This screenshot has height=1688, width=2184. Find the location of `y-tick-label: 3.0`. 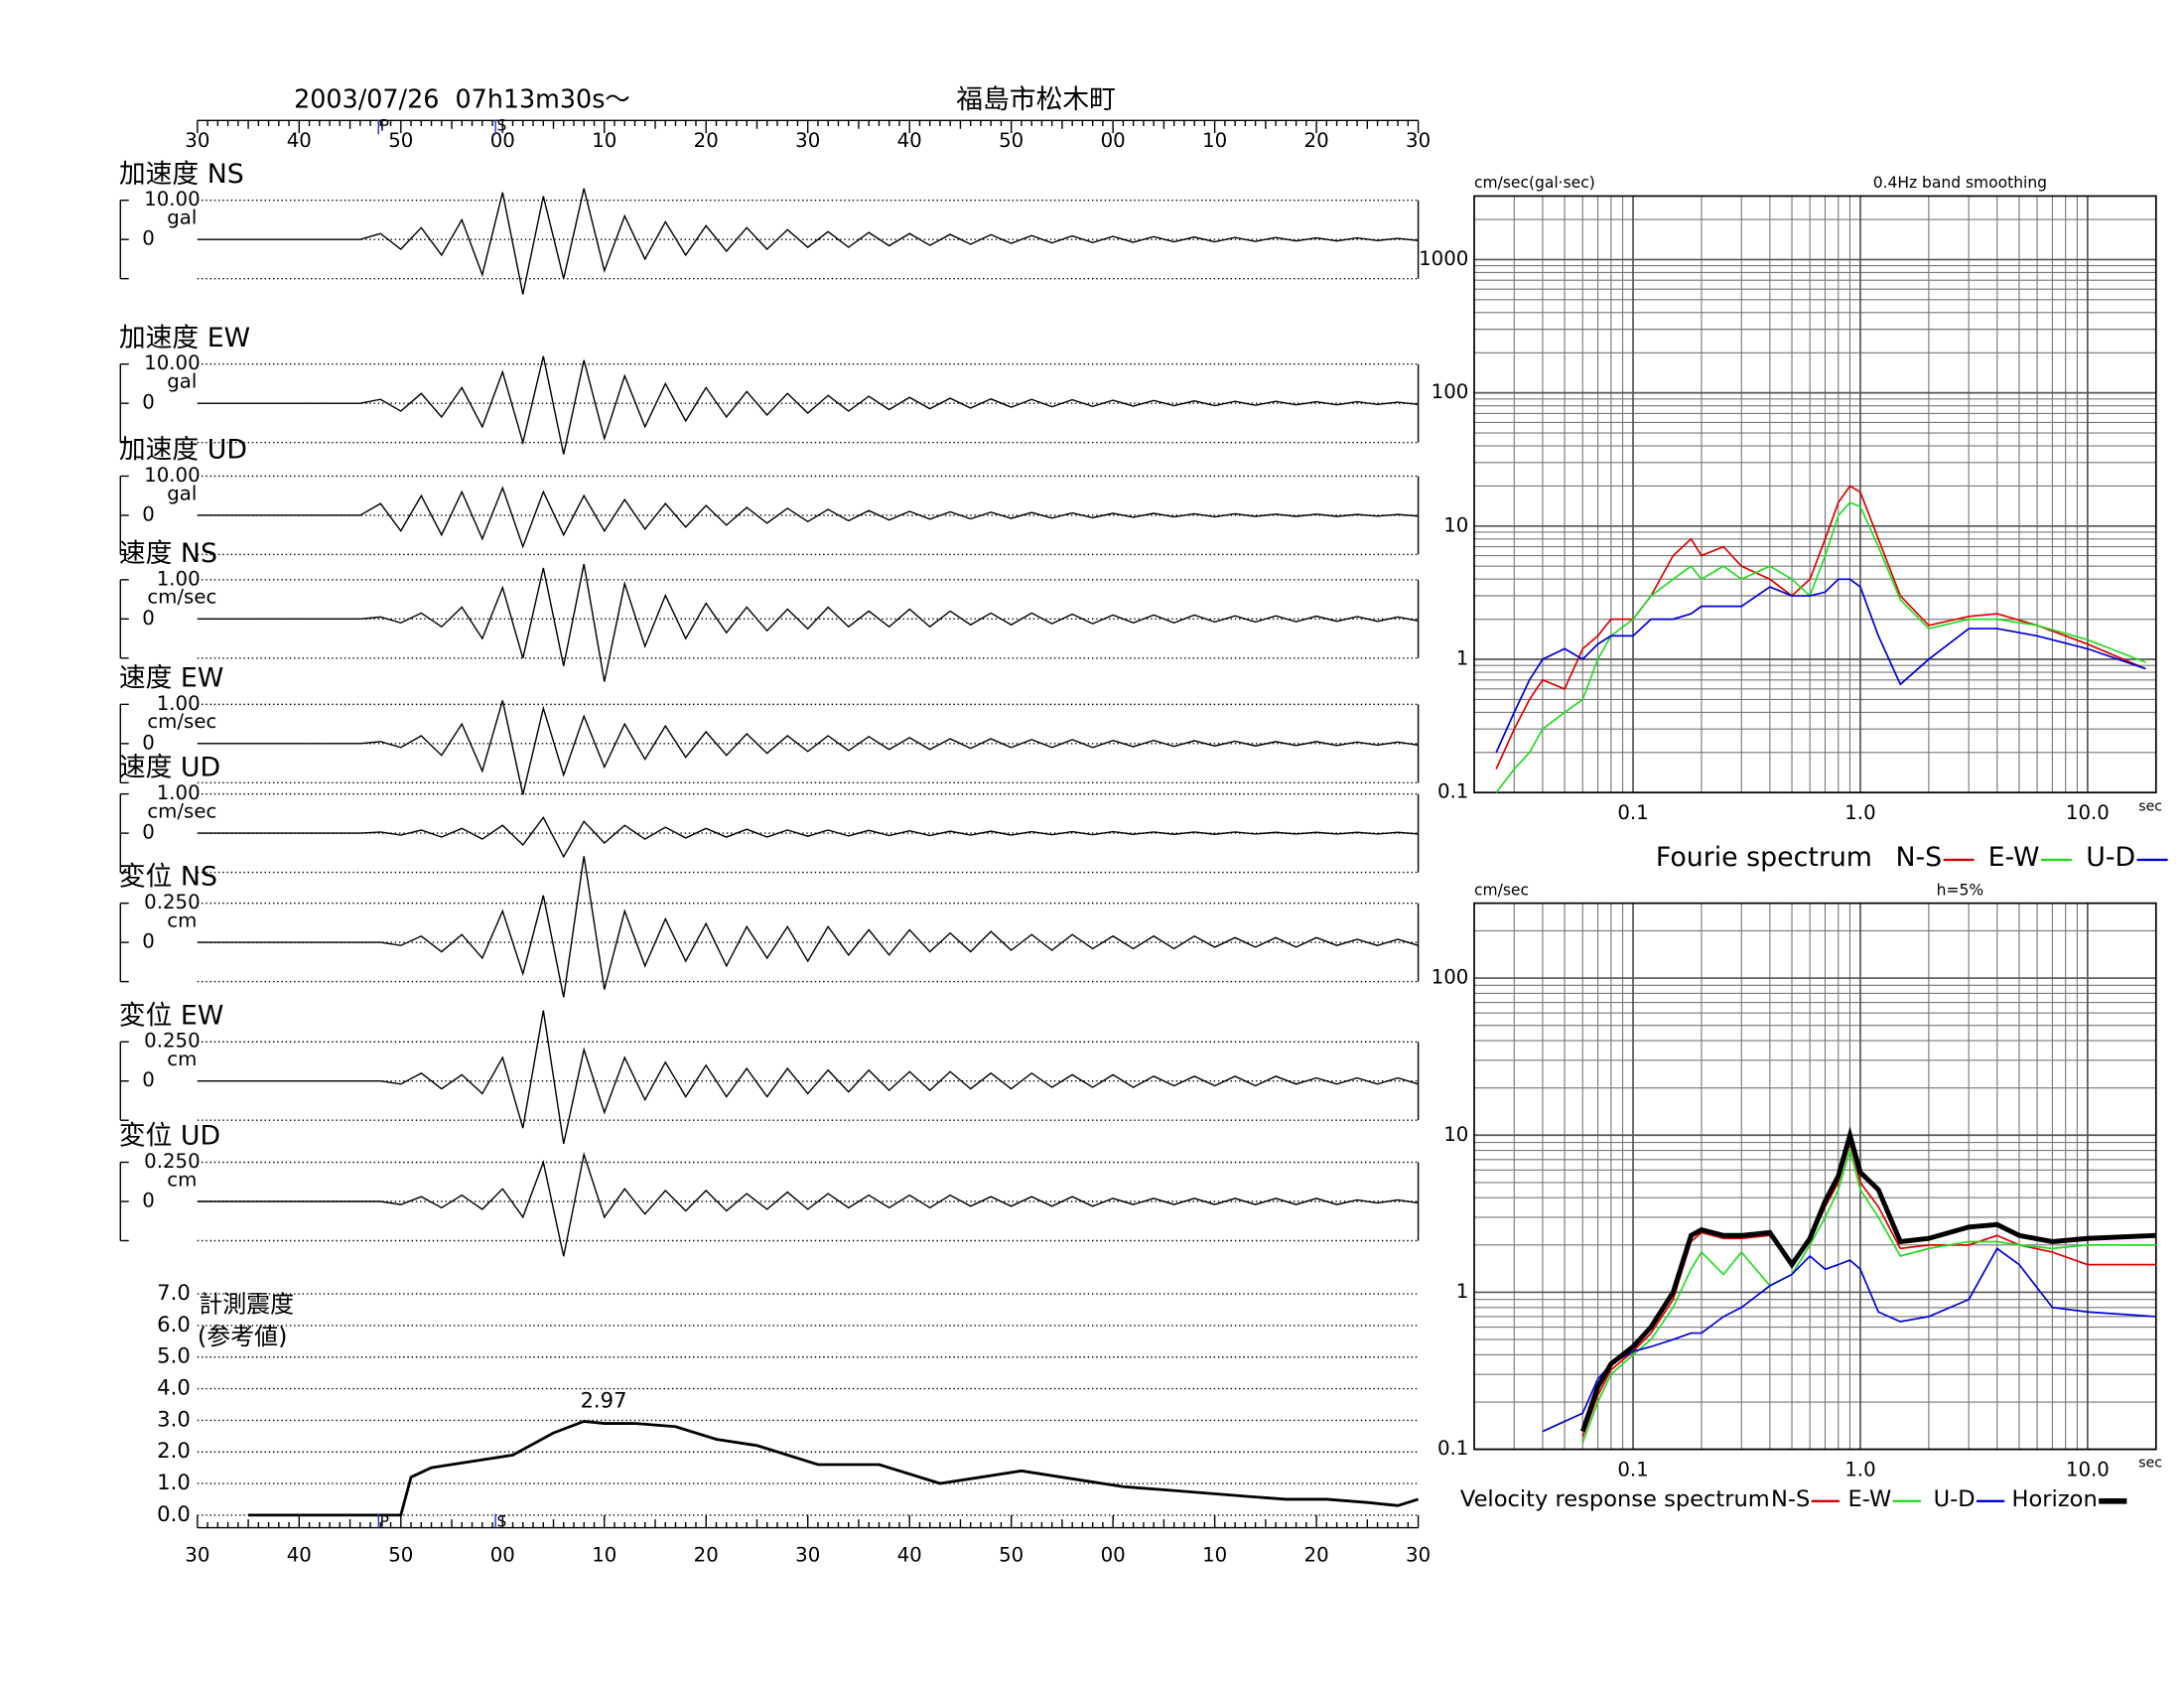

y-tick-label: 3.0 is located at coordinates (174, 1418).